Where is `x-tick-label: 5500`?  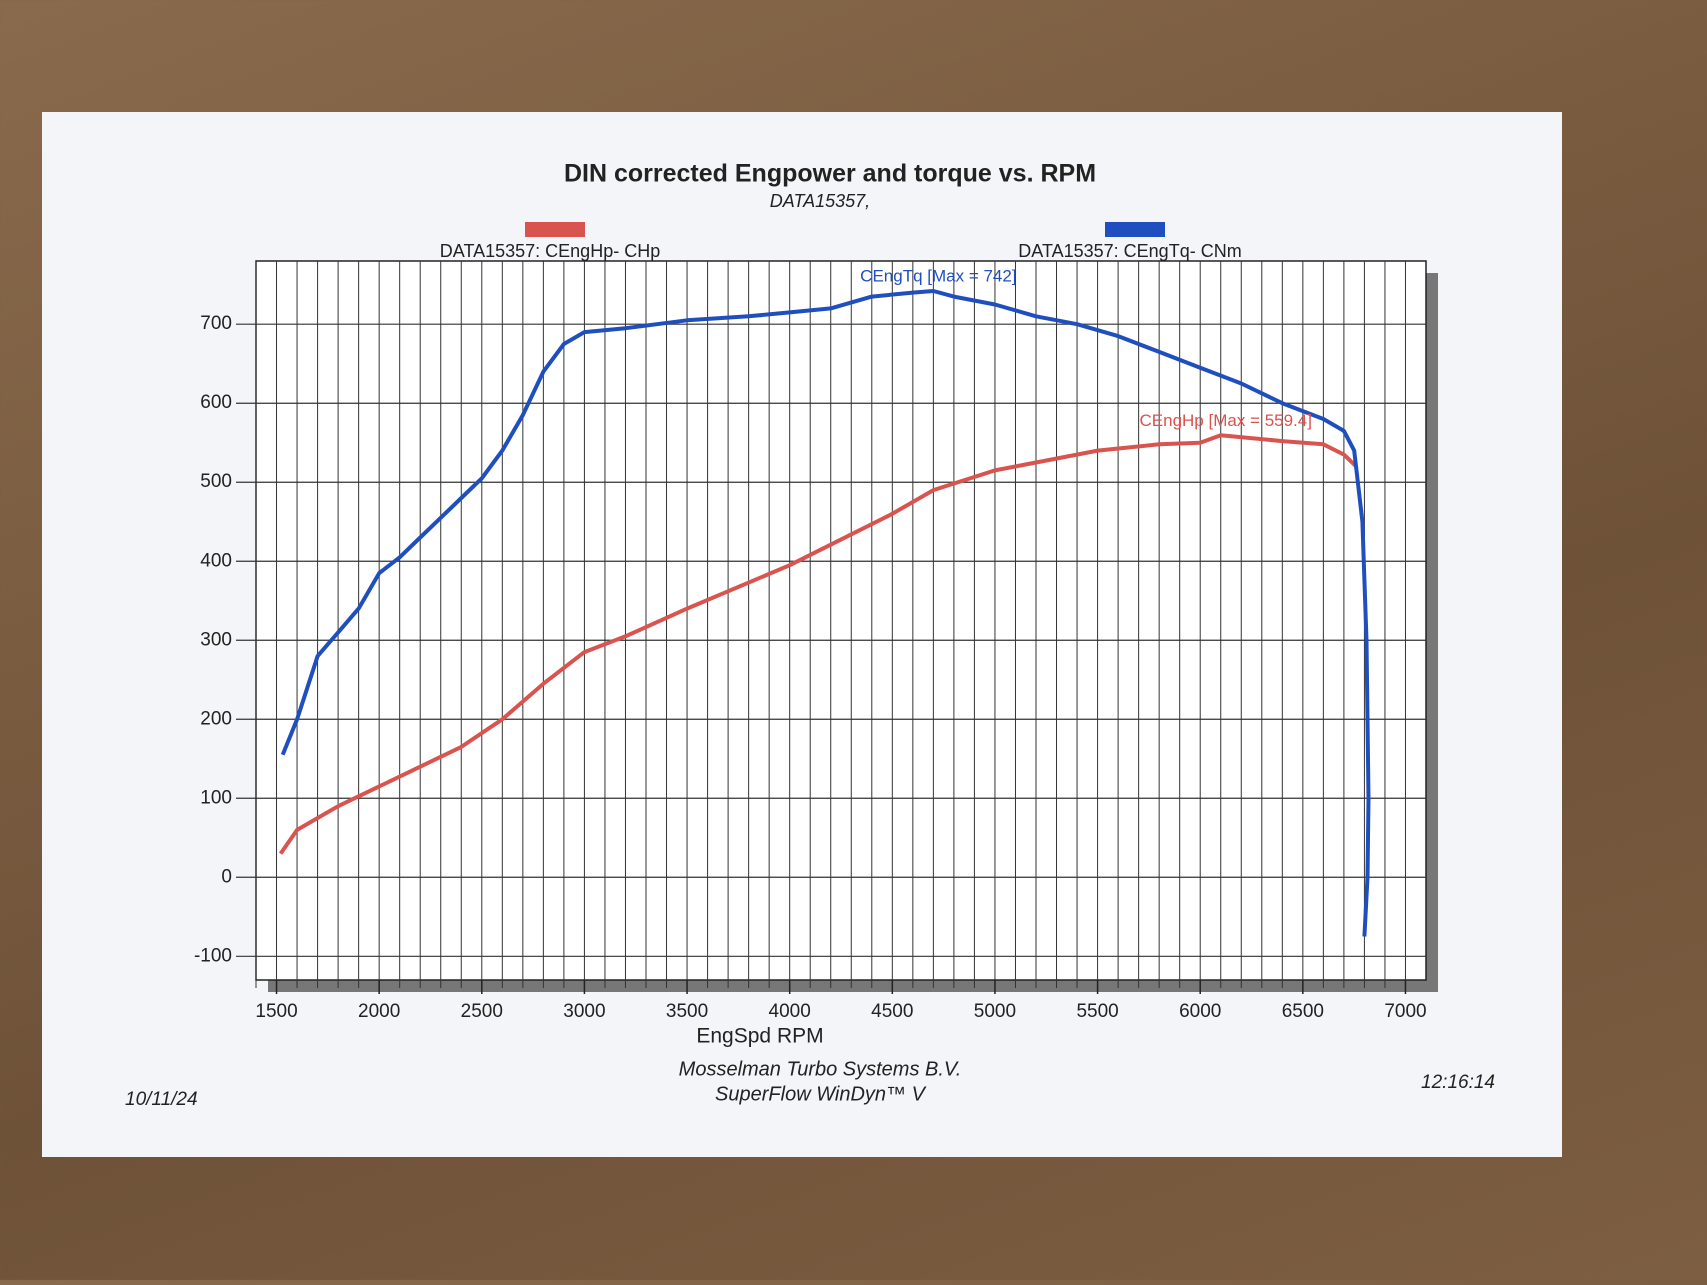 x-tick-label: 5500 is located at coordinates (1097, 1011).